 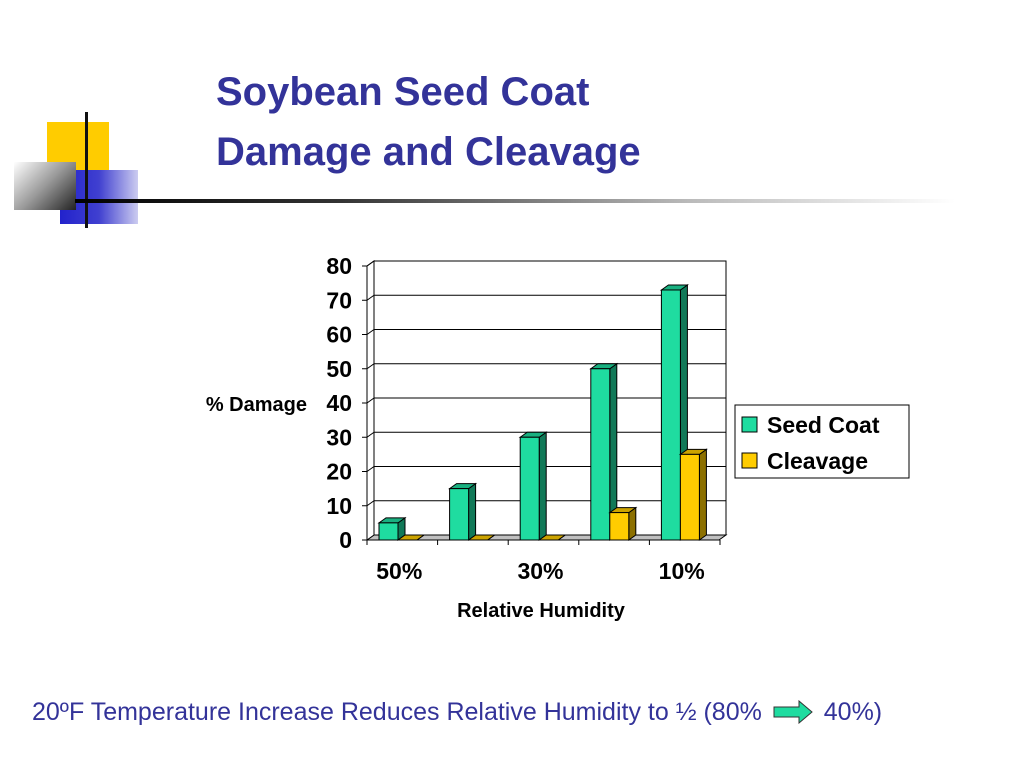 What do you see at coordinates (682, 571) in the screenshot?
I see `x-tick-label: 10%` at bounding box center [682, 571].